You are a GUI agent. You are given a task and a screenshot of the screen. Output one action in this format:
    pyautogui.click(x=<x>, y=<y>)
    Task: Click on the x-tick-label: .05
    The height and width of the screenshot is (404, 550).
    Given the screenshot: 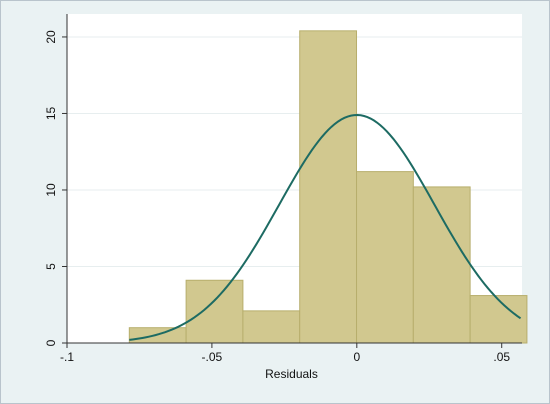 What is the action you would take?
    pyautogui.click(x=501, y=357)
    